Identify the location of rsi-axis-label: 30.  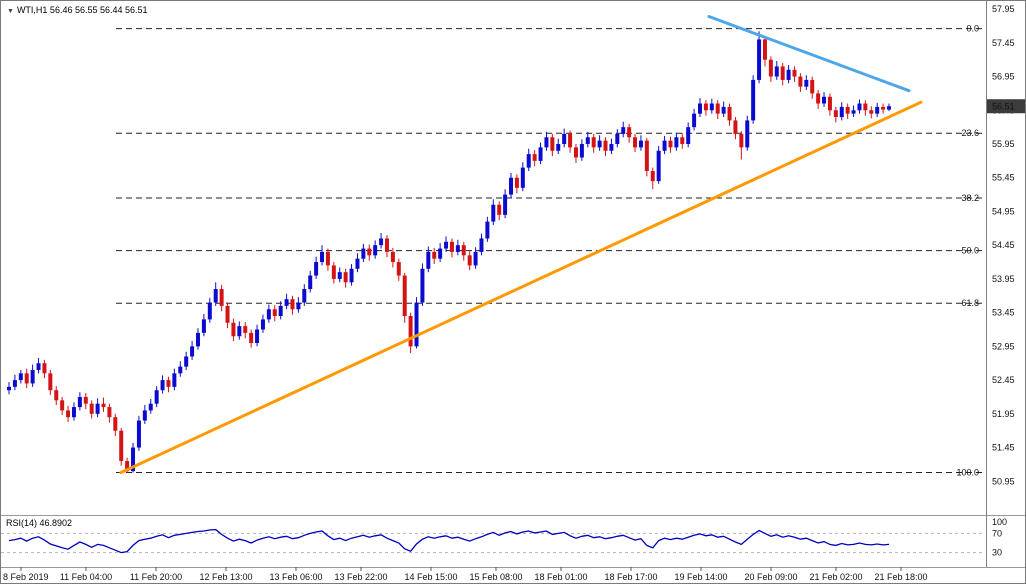
(997, 553).